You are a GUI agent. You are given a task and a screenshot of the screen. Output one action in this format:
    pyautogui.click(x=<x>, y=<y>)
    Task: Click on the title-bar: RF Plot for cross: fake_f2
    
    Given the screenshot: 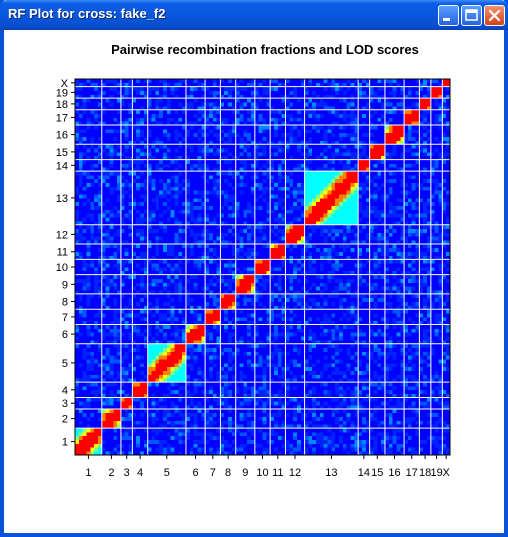 What is the action you would take?
    pyautogui.click(x=254, y=15)
    